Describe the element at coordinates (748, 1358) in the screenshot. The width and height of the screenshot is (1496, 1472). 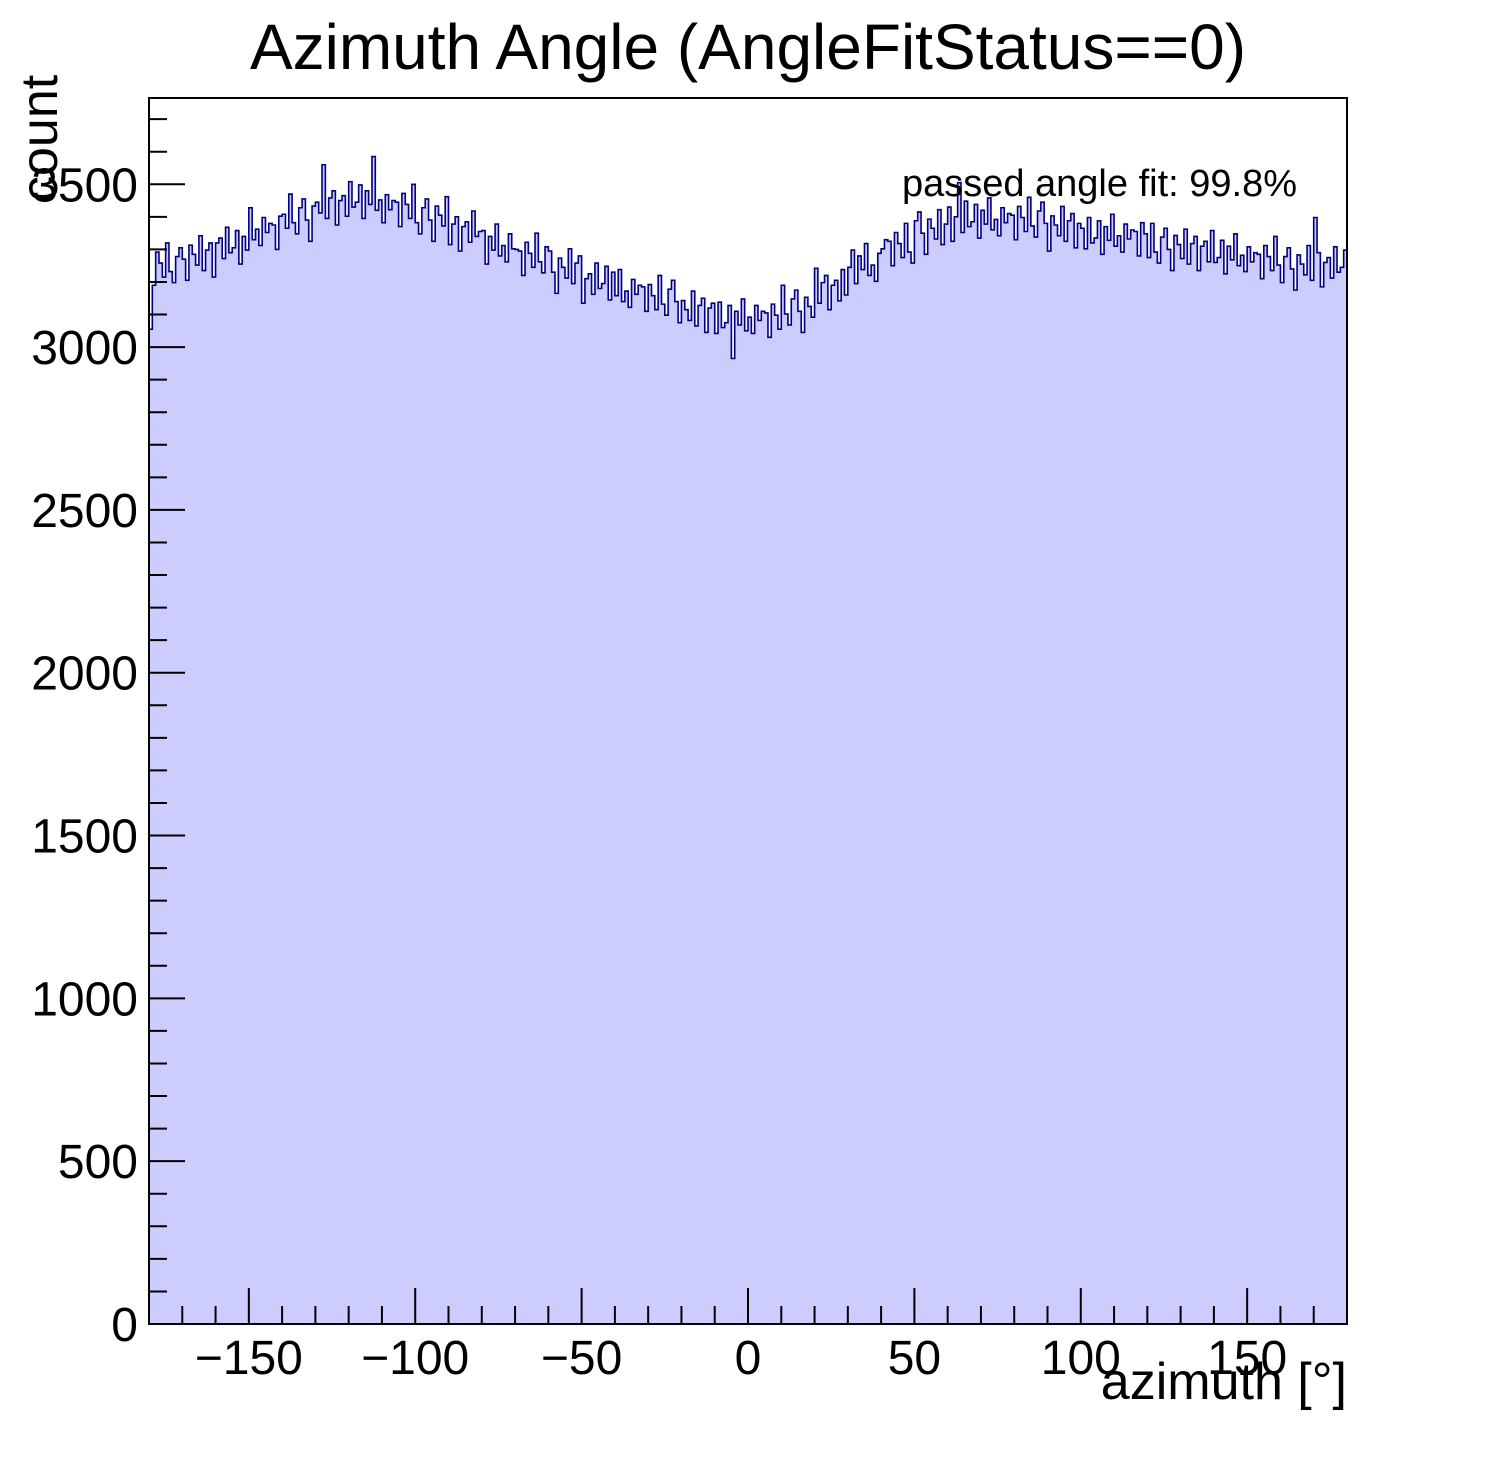
I see `x-tick-label: 0` at that location.